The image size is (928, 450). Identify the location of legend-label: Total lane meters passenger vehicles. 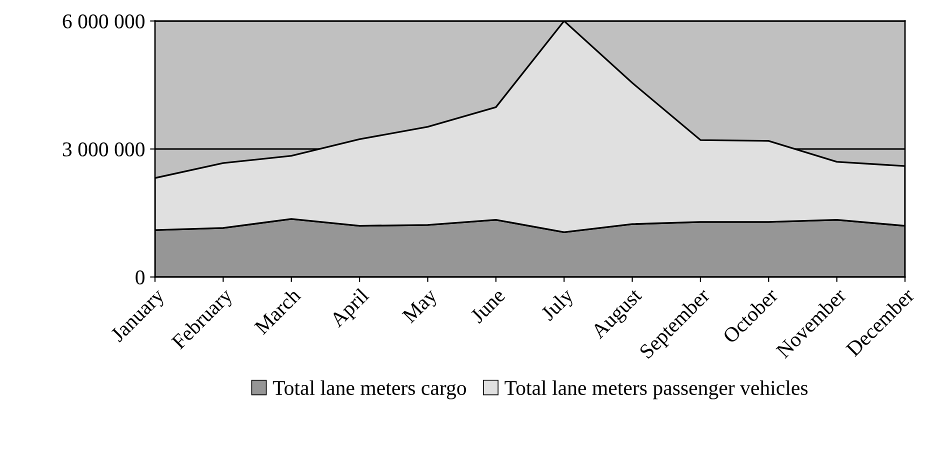
(656, 390).